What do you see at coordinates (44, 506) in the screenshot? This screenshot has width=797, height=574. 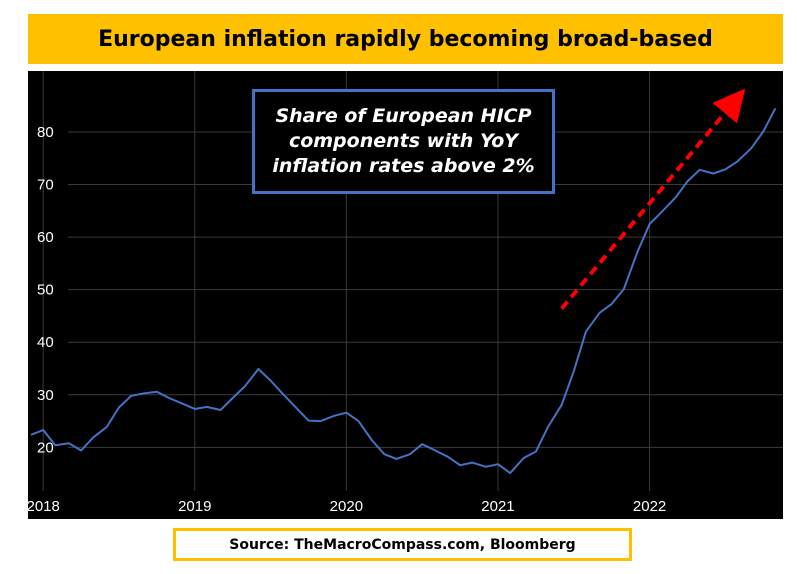 I see `x-tick-label: 2018` at bounding box center [44, 506].